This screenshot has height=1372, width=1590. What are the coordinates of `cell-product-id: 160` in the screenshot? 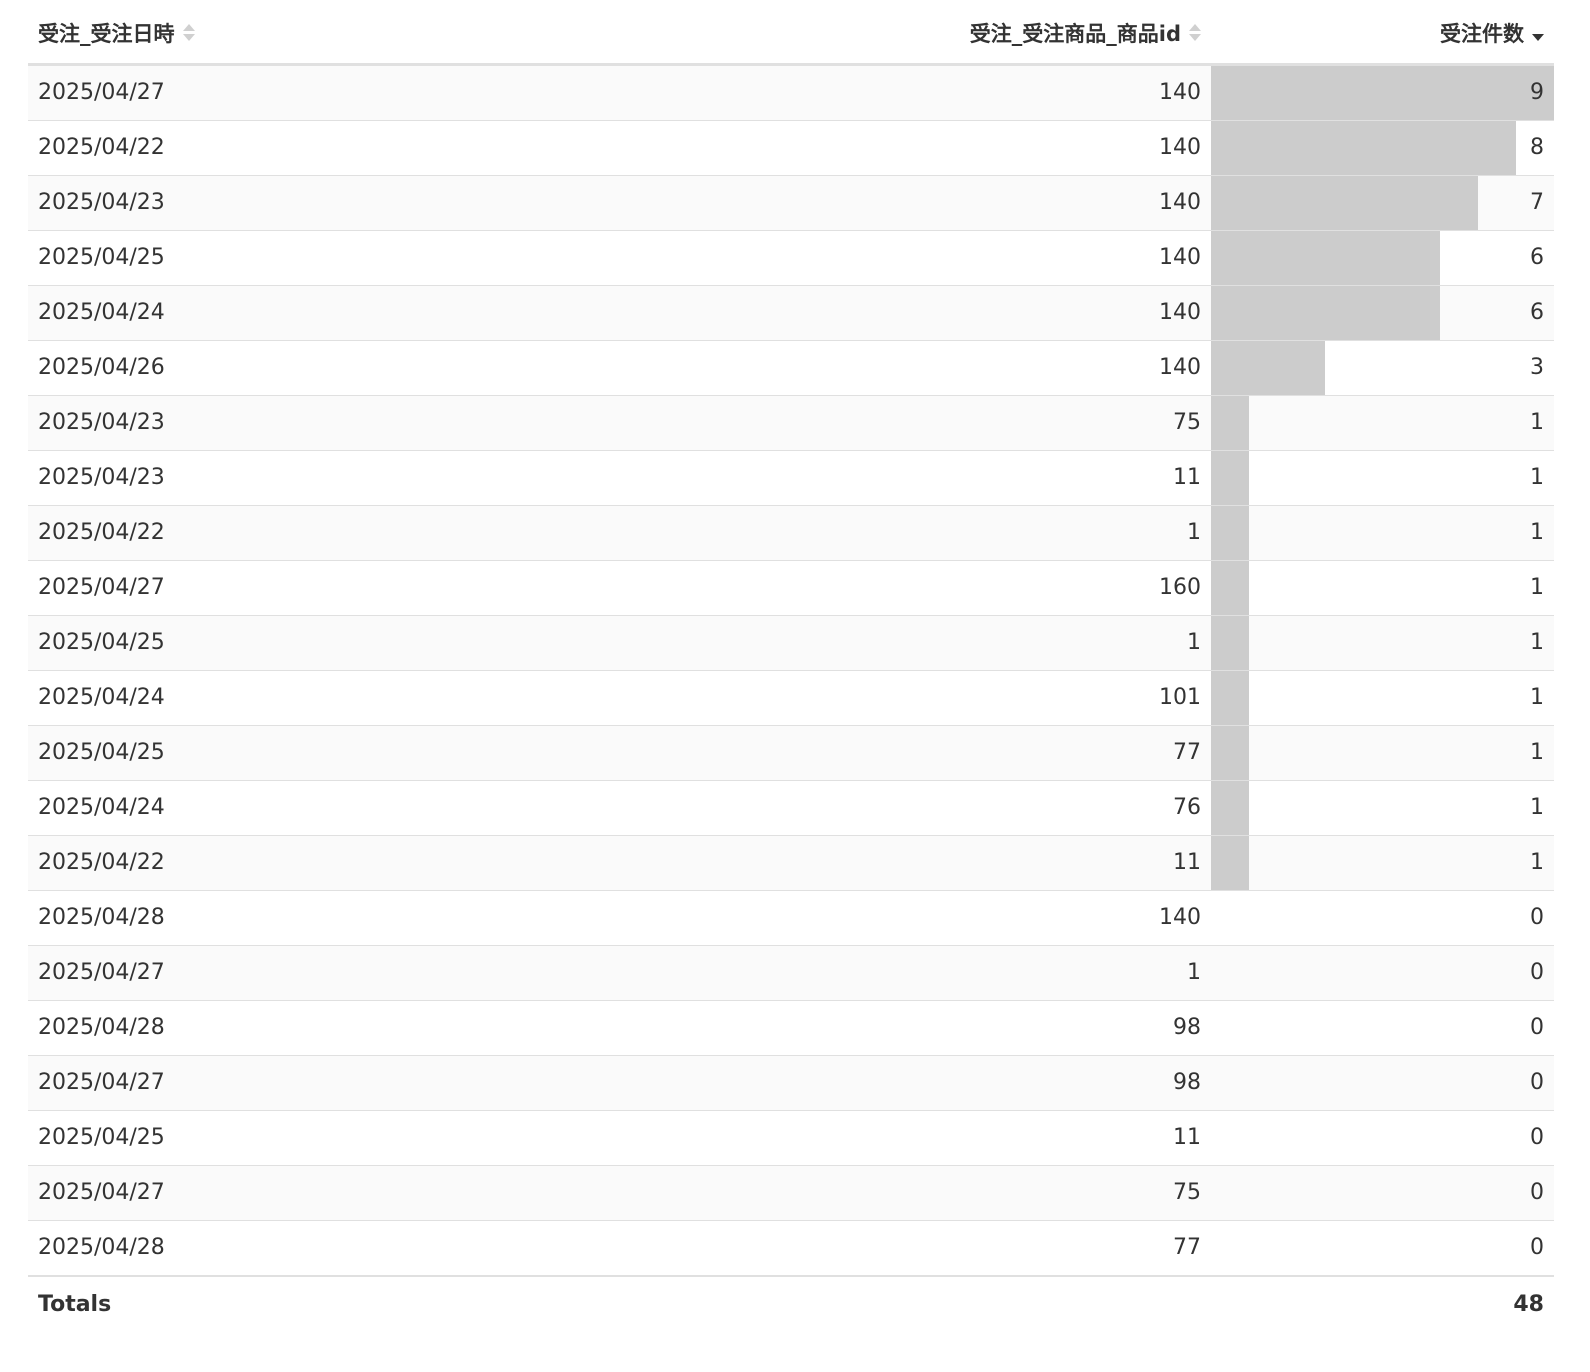 It's located at (1059, 588).